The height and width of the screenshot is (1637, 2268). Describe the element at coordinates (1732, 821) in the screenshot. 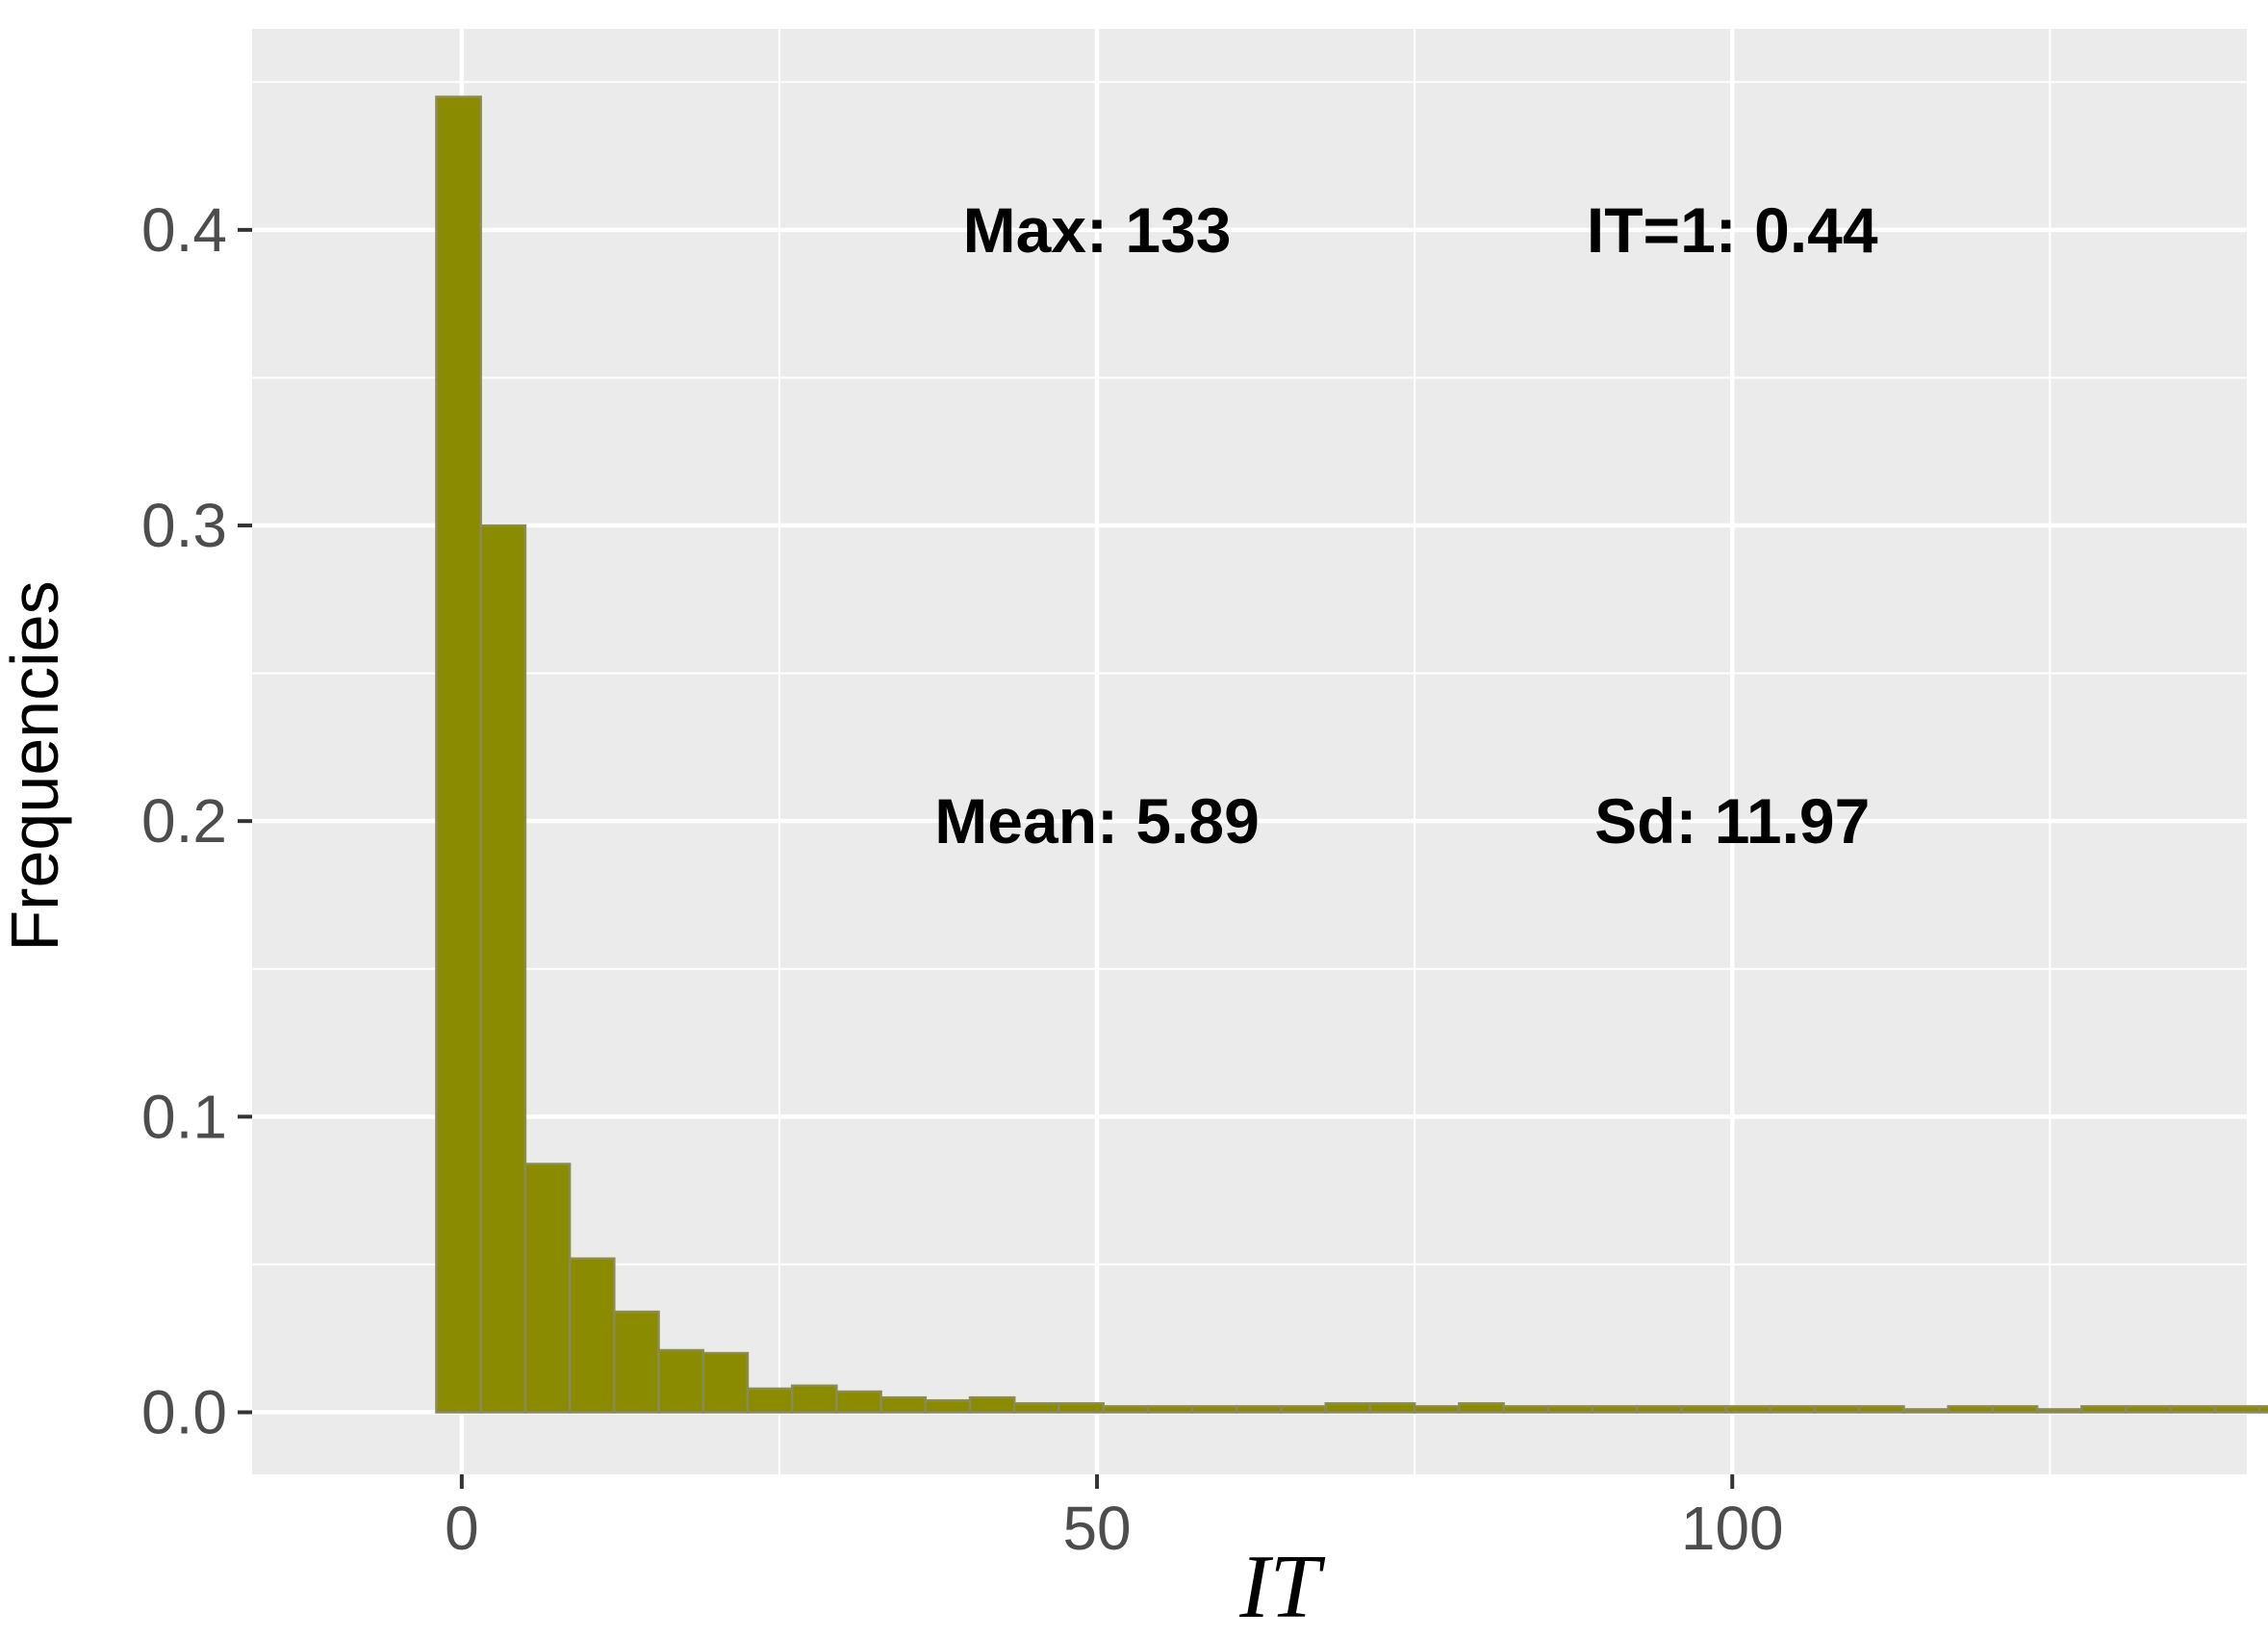

I see `annotation-label: Sd: 11.97` at that location.